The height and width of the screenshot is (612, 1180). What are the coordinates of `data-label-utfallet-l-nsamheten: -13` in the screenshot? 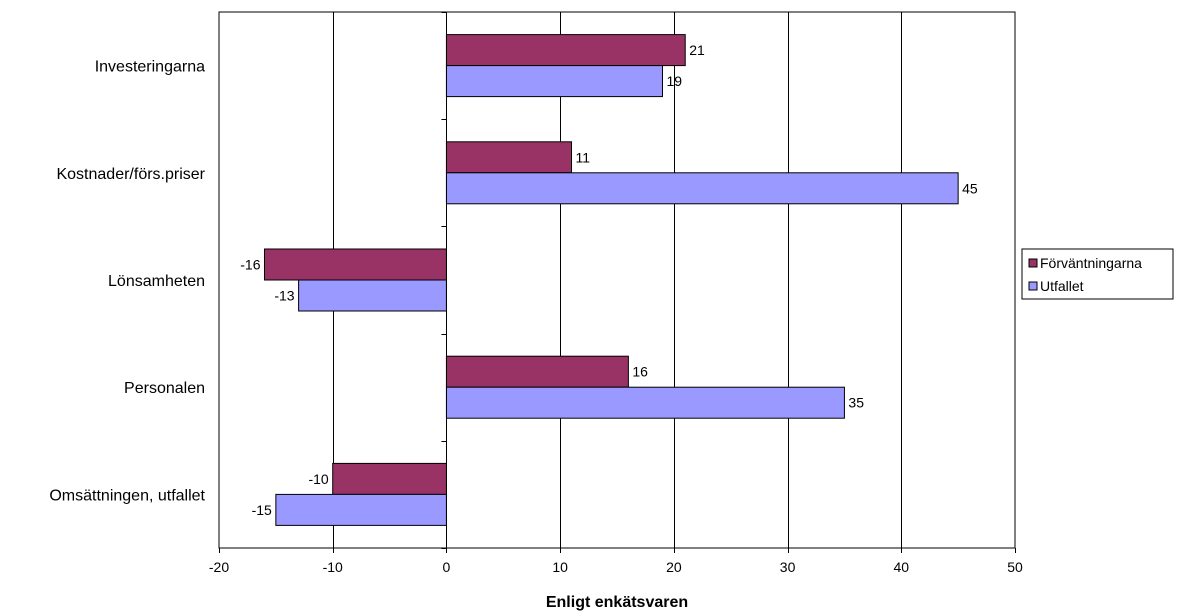 It's located at (284, 296).